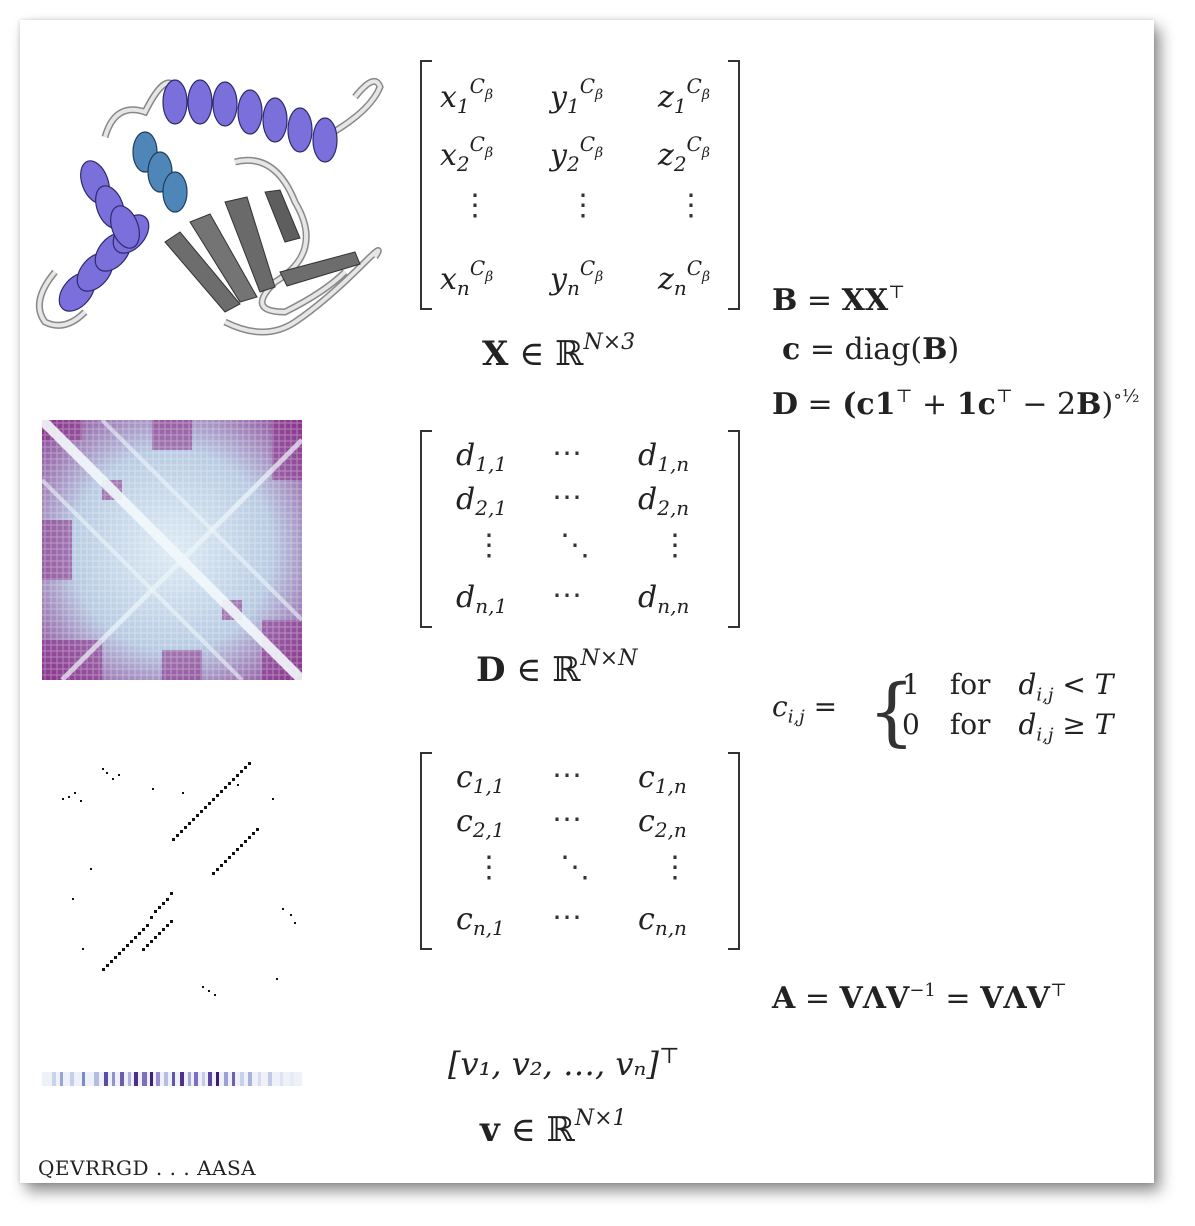 This screenshot has height=1226, width=1195. I want to click on matrix-d-cell: d2,1, so click(482, 501).